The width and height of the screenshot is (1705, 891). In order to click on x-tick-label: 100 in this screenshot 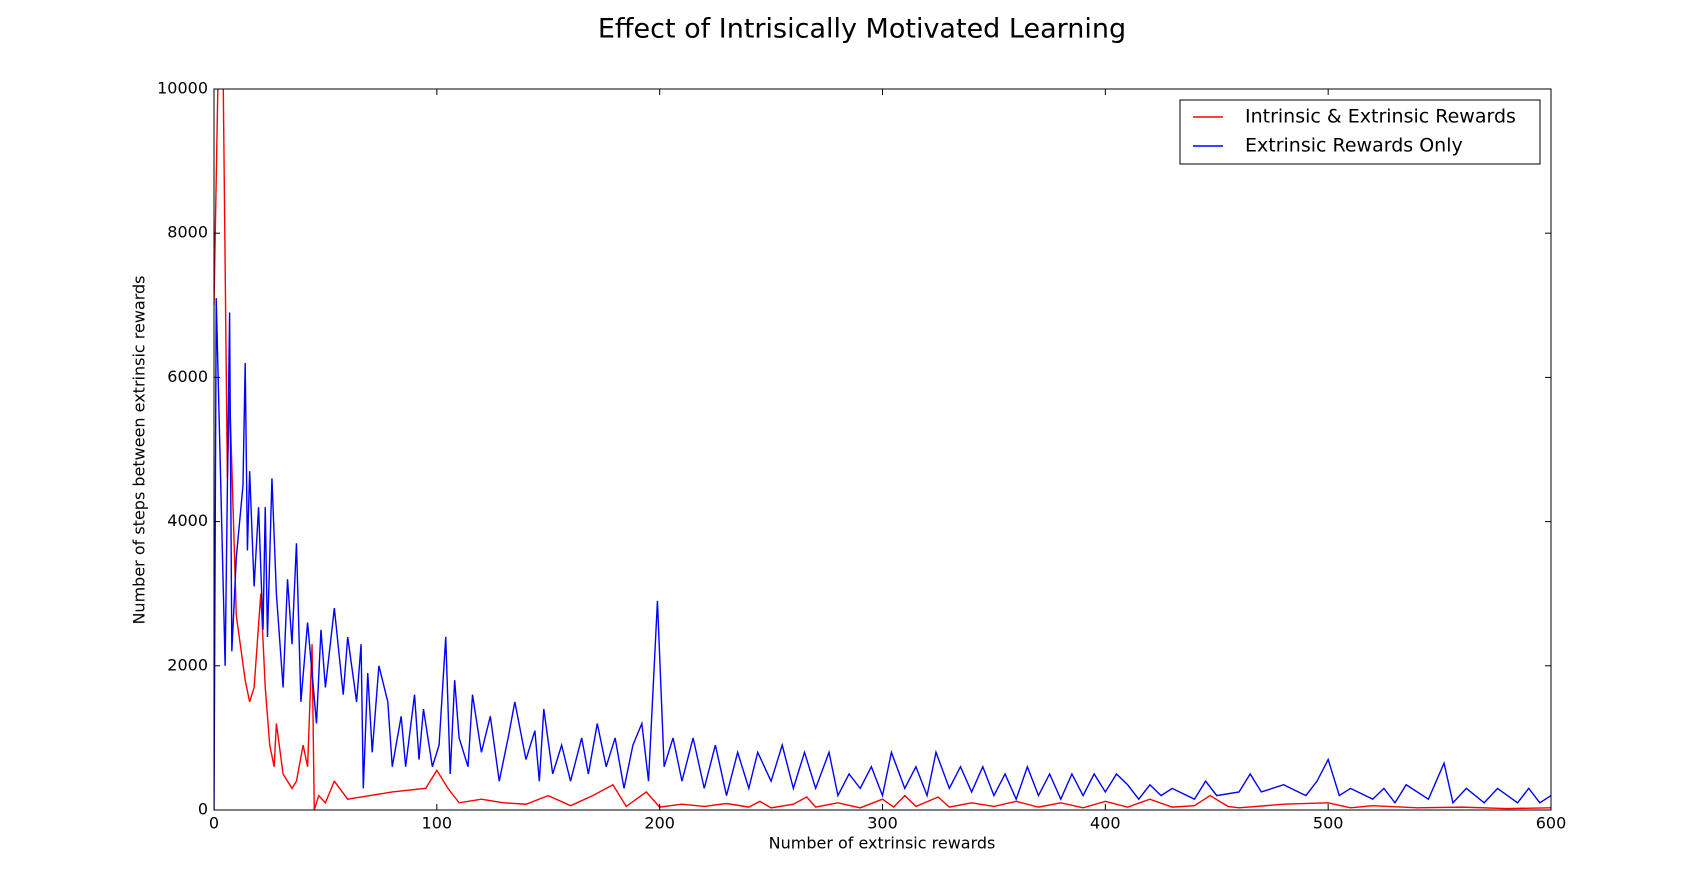, I will do `click(437, 823)`.